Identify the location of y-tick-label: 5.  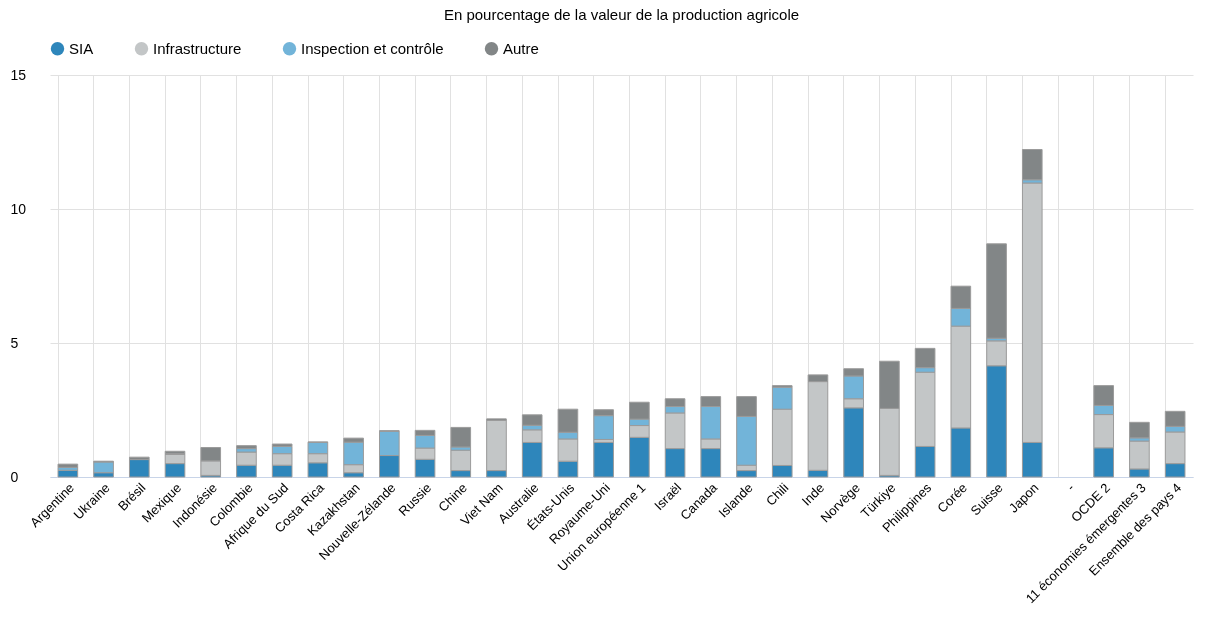
(14, 342).